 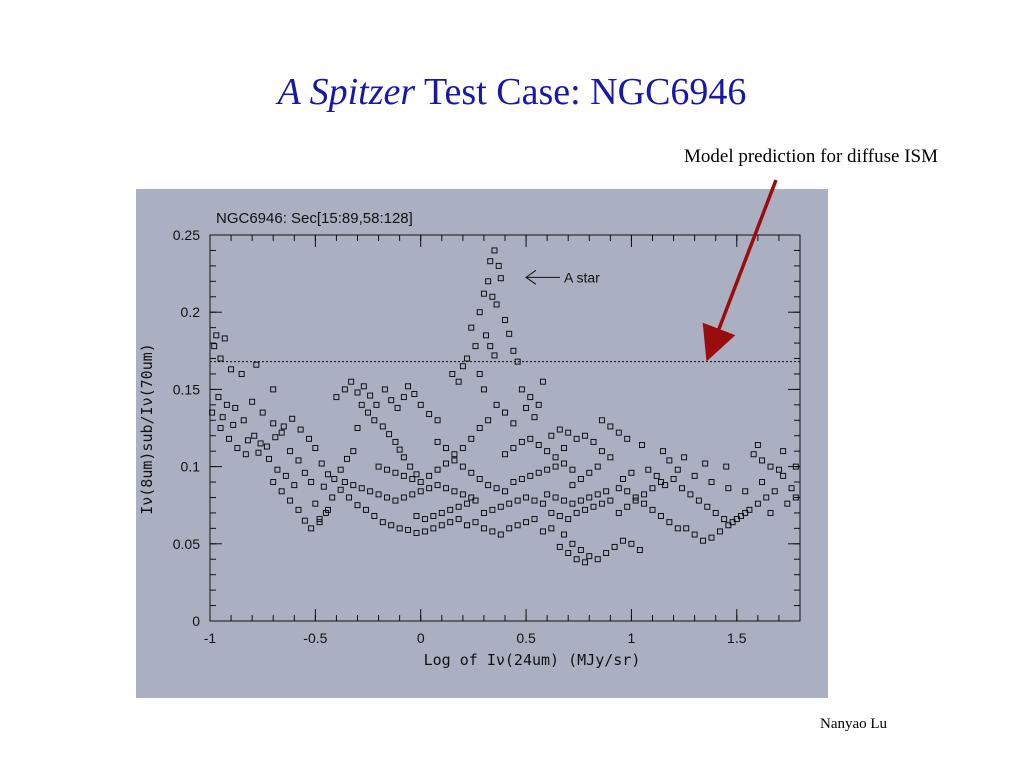 What do you see at coordinates (186, 544) in the screenshot?
I see `y-tick-label: 0.05` at bounding box center [186, 544].